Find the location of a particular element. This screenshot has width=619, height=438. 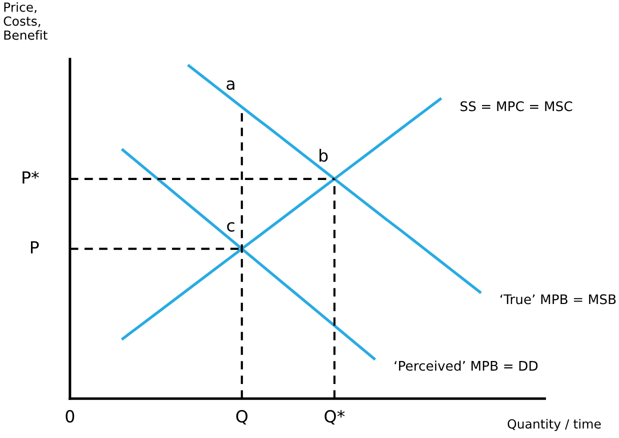

text: P is located at coordinates (34, 247).